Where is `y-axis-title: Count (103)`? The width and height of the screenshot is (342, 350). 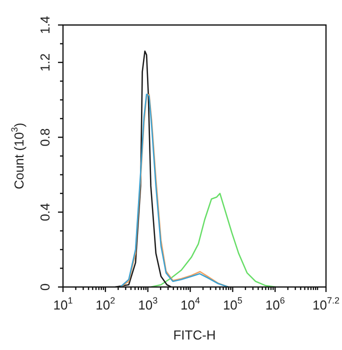
y-axis-title: Count (103) is located at coordinates (18, 156).